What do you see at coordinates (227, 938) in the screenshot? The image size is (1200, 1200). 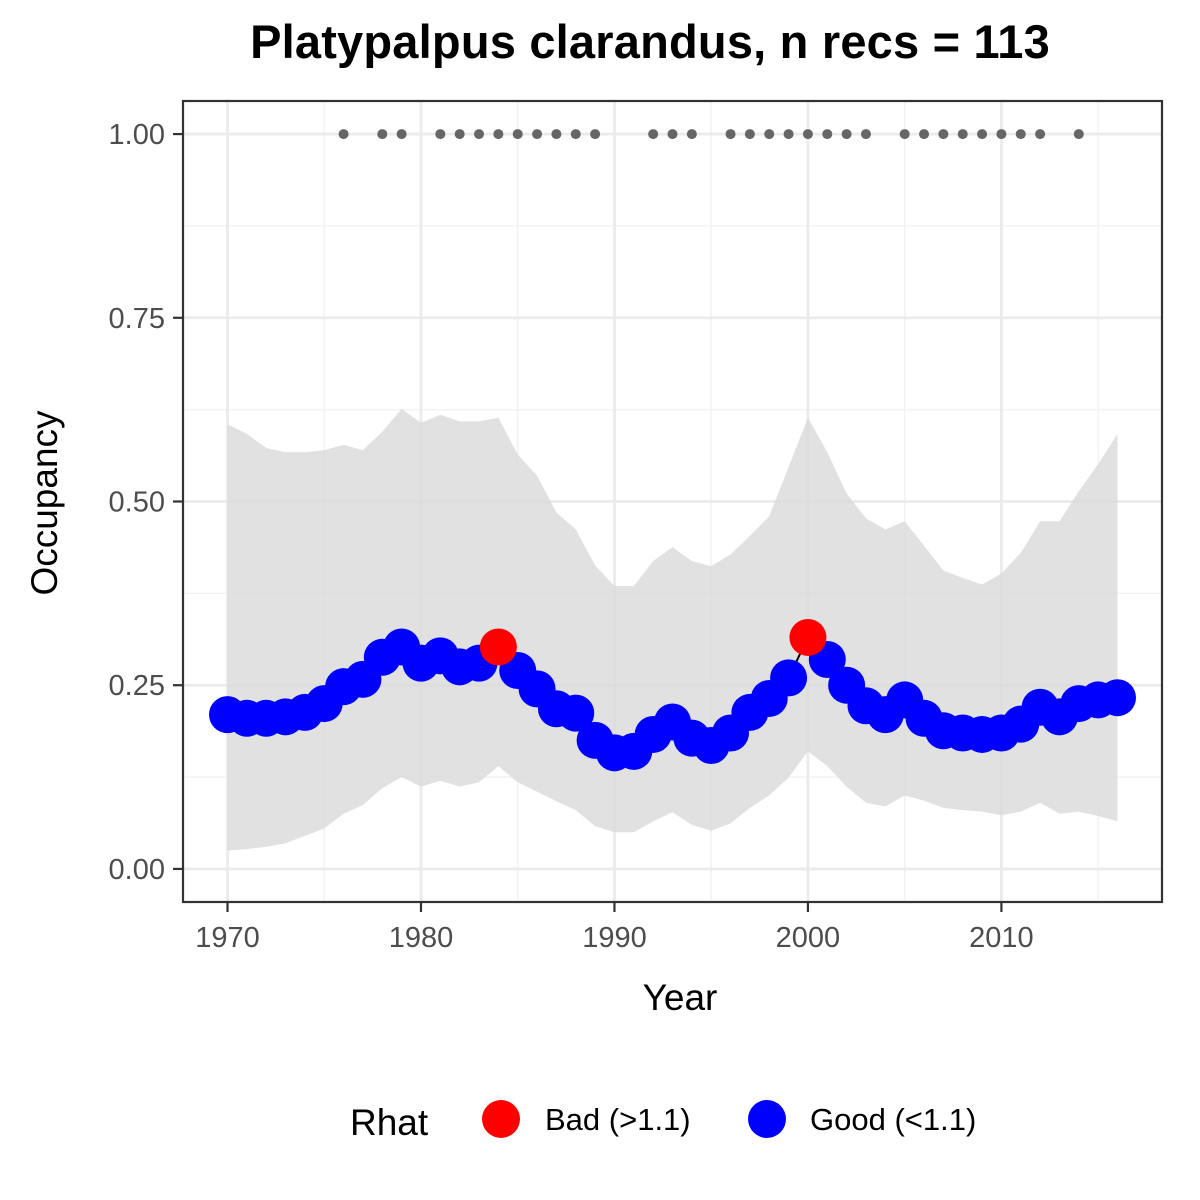 I see `x-tick-label: 1970` at bounding box center [227, 938].